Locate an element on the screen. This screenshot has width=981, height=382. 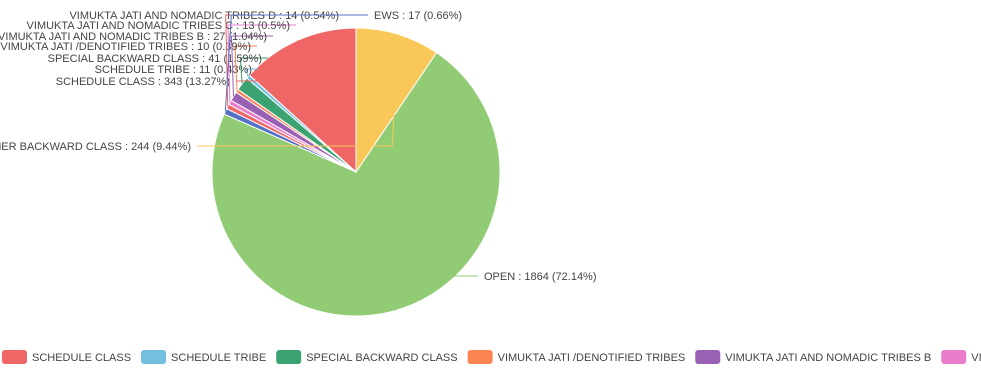
legend-item-special-backward-class: SPECIAL BACKWARD CLASS is located at coordinates (367, 357).